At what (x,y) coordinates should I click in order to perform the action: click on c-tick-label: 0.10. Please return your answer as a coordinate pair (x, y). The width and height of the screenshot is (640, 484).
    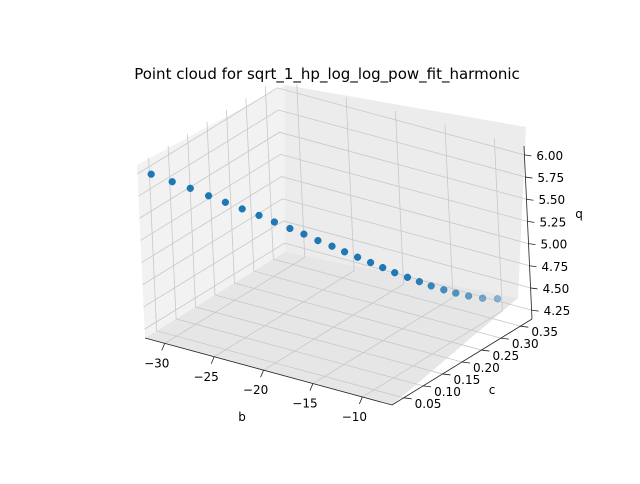
    Looking at the image, I should click on (447, 392).